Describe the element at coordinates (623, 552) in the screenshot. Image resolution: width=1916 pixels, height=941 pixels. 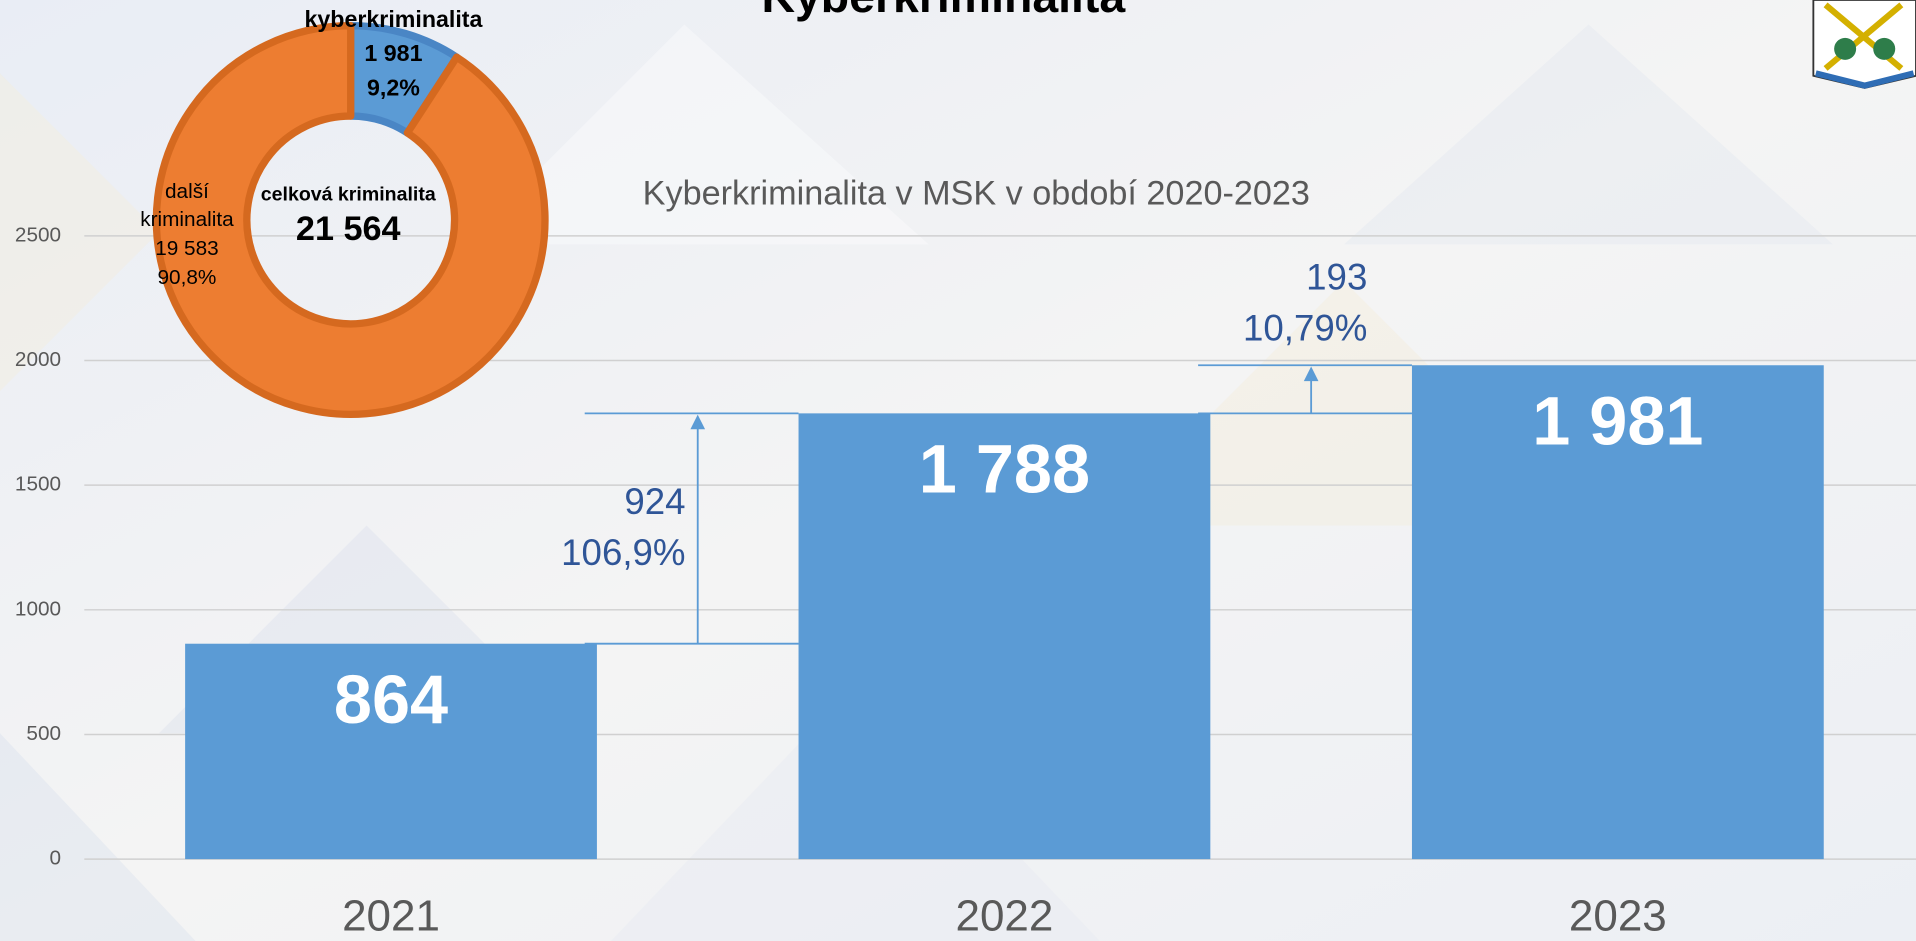
I see `change-annotation: 106,9%` at that location.